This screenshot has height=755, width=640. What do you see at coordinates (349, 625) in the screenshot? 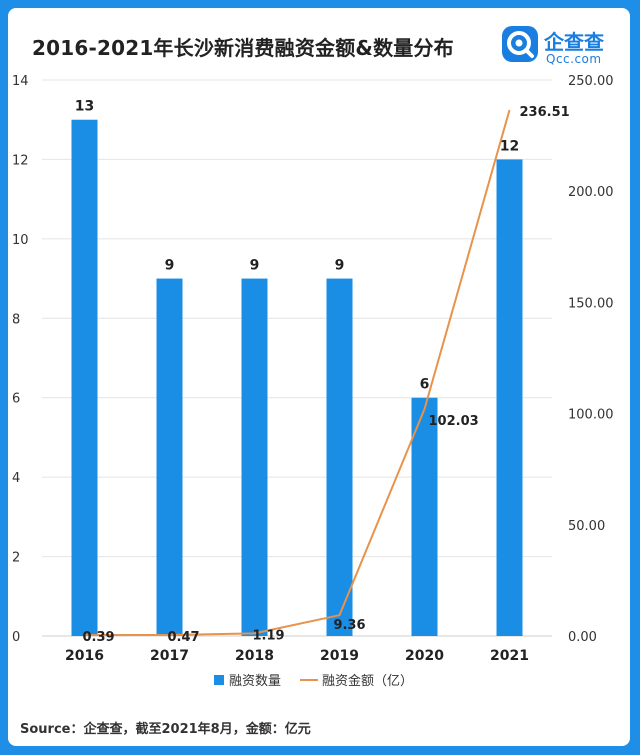
I see `line-value-label: 9.36` at bounding box center [349, 625].